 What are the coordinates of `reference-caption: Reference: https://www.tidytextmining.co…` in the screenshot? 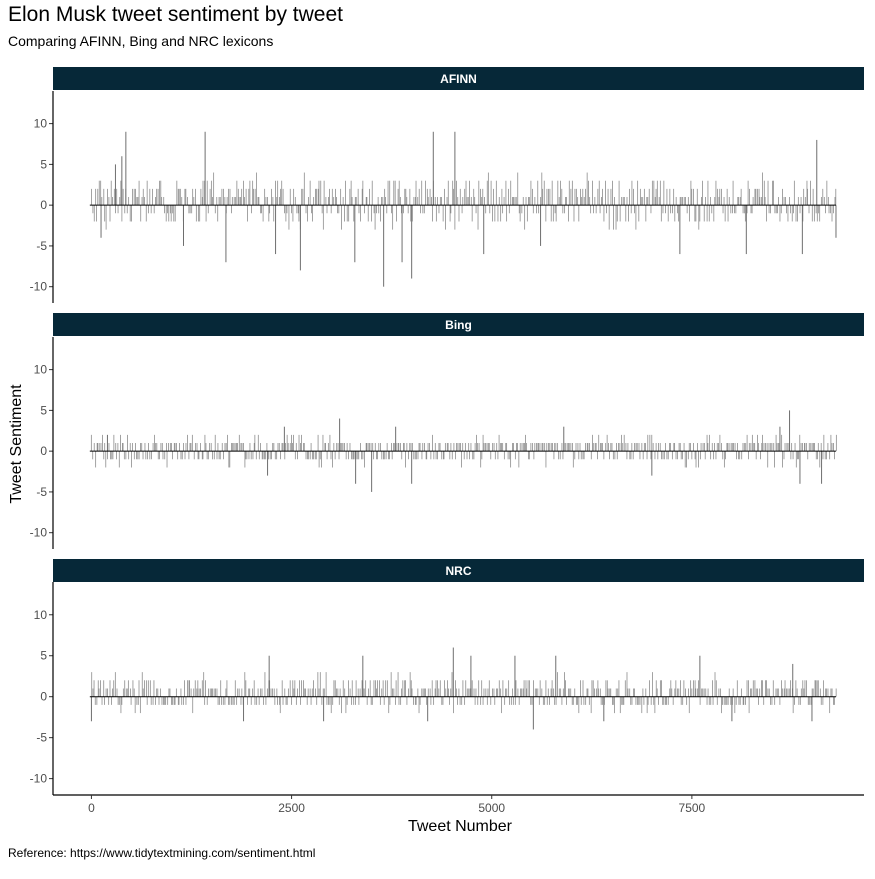 It's located at (162, 853).